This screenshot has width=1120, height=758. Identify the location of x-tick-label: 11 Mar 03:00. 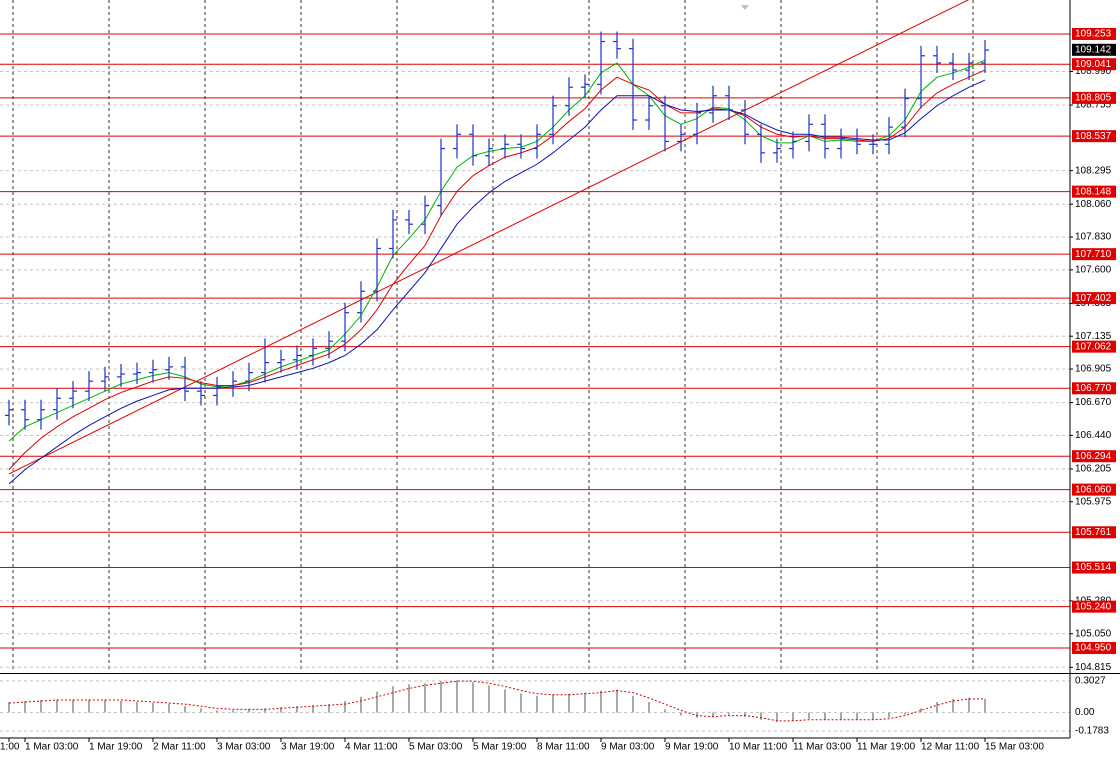
(822, 747).